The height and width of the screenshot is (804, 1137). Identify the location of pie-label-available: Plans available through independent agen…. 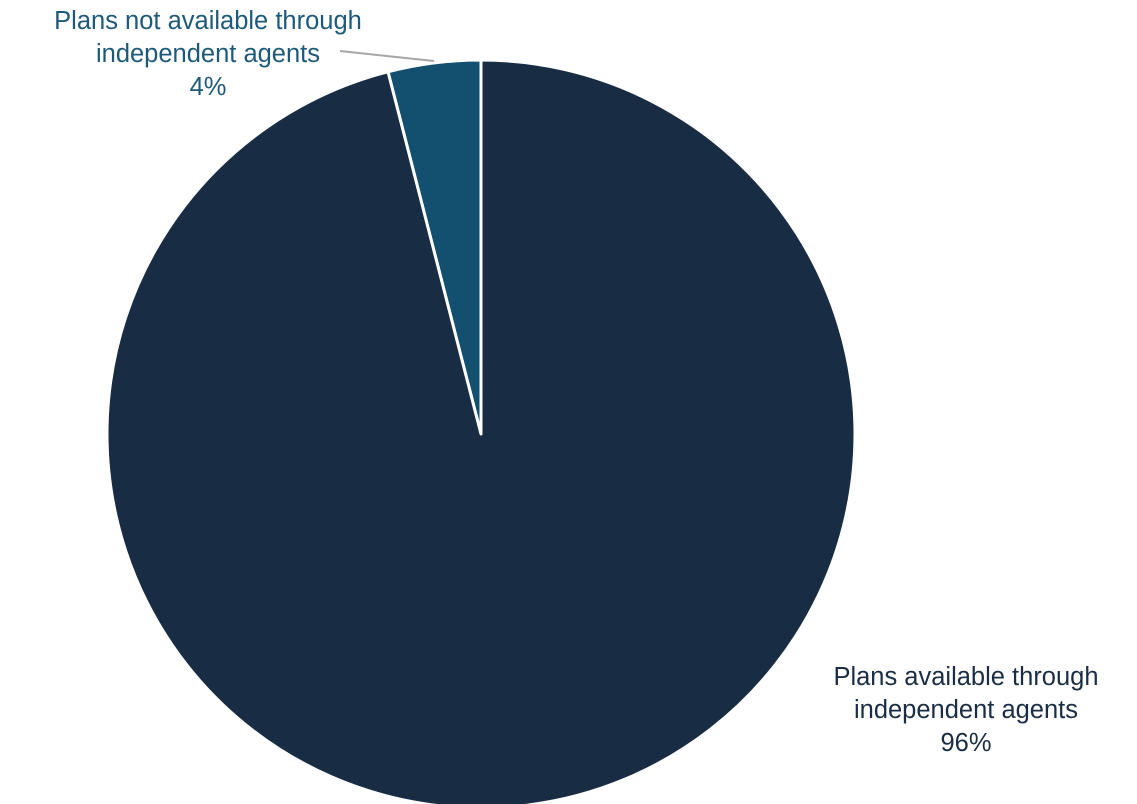
(961, 710).